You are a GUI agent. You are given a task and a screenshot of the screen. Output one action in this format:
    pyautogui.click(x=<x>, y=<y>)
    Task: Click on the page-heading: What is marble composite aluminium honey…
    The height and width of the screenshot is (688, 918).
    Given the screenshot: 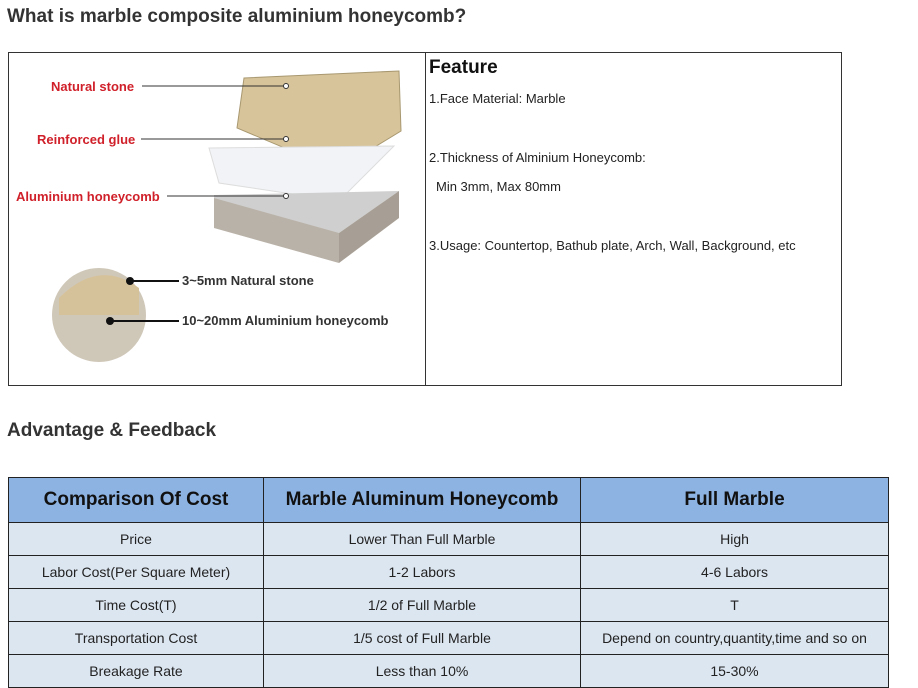 What is the action you would take?
    pyautogui.click(x=237, y=16)
    